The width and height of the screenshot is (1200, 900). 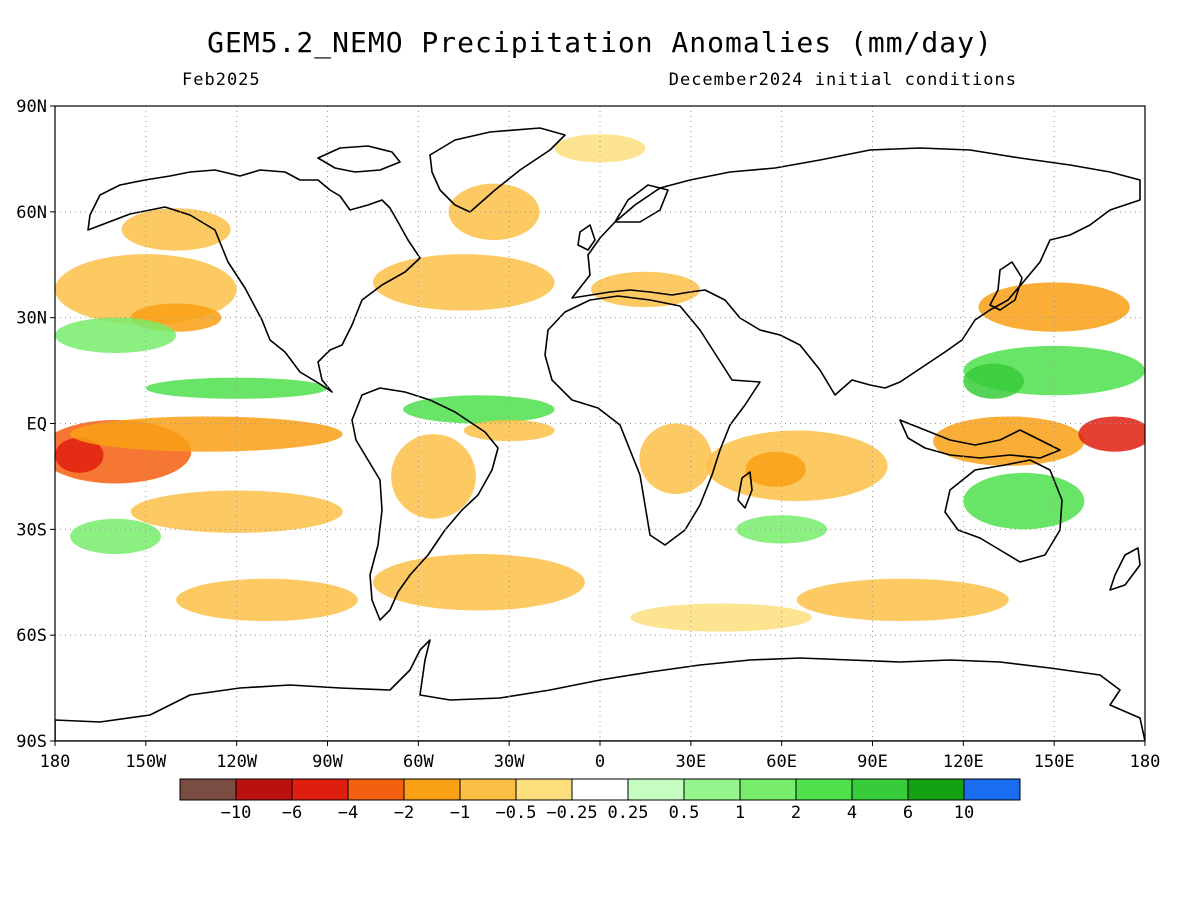 What do you see at coordinates (652, 420) in the screenshot?
I see `africa-coast` at bounding box center [652, 420].